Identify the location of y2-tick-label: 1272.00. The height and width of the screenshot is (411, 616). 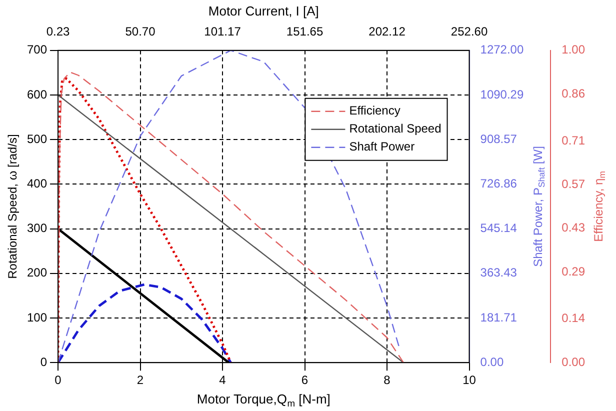
(502, 49).